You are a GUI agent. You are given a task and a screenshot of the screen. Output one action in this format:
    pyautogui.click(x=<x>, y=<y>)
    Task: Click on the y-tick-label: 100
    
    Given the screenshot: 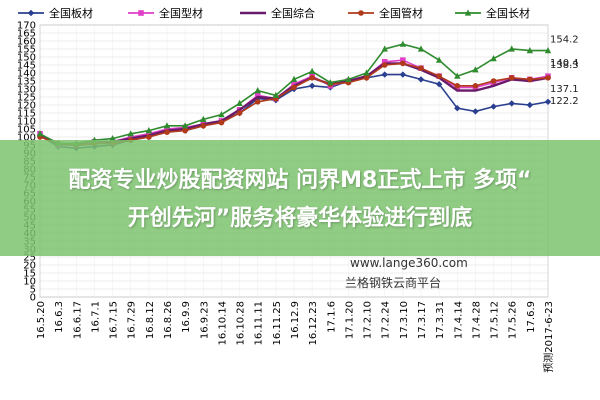 What is the action you would take?
    pyautogui.click(x=26, y=138)
    